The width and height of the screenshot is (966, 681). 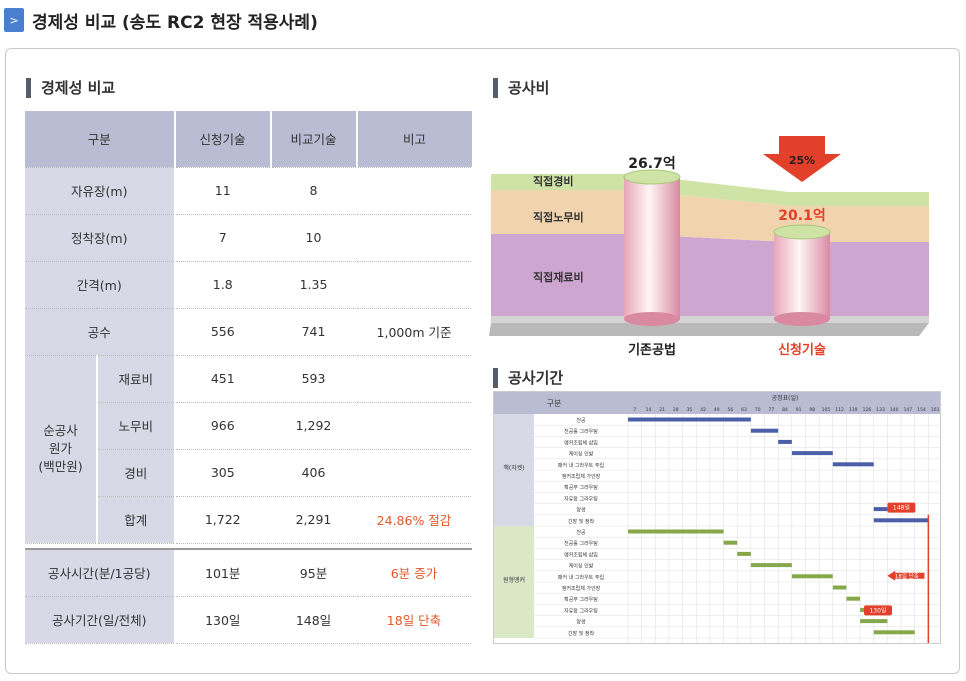 I want to click on cell-new: 1,722, so click(x=222, y=520).